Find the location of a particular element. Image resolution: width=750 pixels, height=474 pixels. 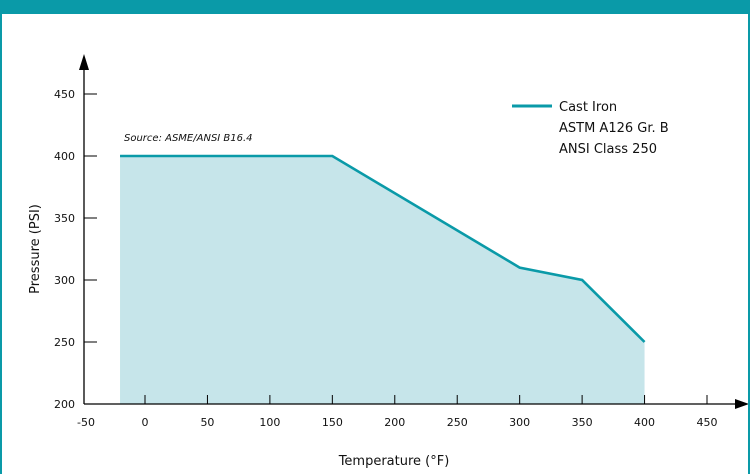

x-tick-group: -50 0 50 100 150 200 250 300 350 400 450 is located at coordinates (397, 412).